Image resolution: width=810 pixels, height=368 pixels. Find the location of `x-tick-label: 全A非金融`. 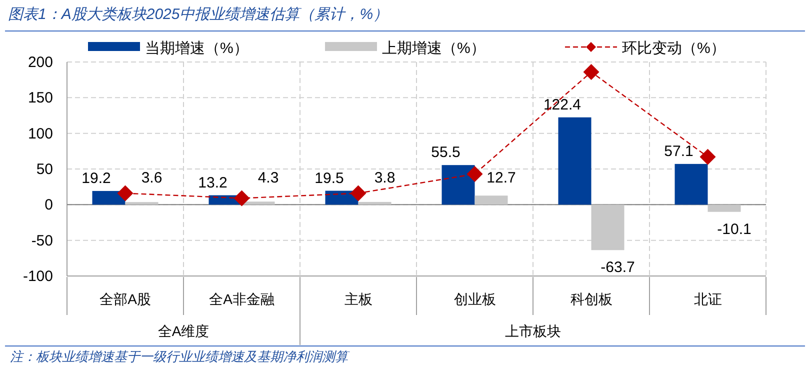

x-tick-label: 全A非金融 is located at coordinates (241, 299).